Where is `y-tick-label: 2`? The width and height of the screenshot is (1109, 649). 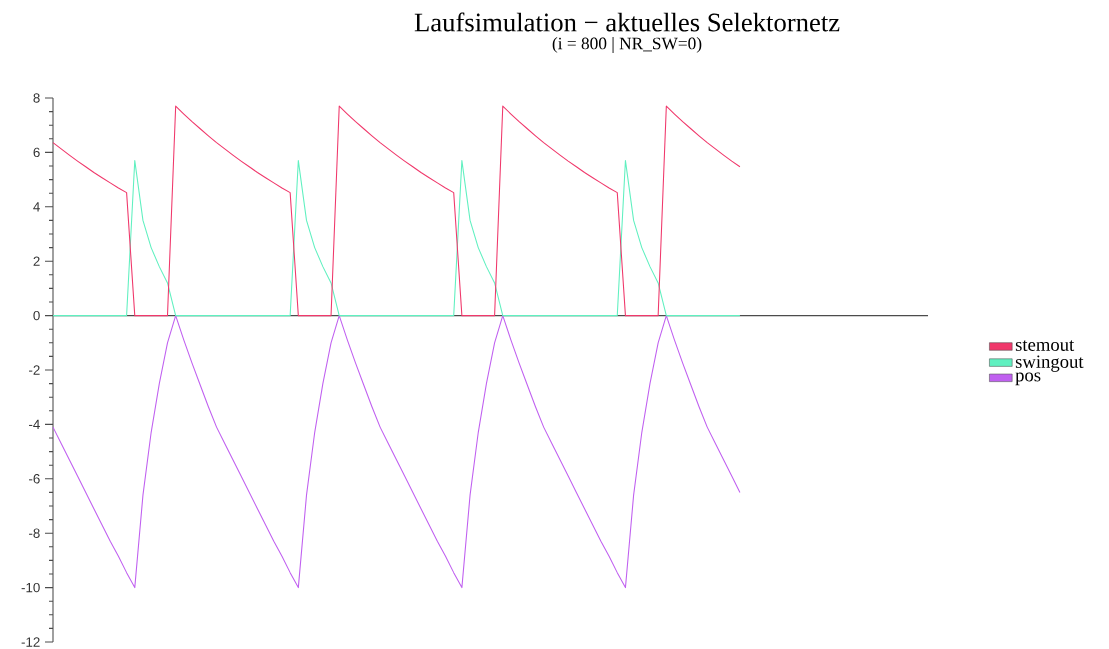
y-tick-label: 2 is located at coordinates (36, 261).